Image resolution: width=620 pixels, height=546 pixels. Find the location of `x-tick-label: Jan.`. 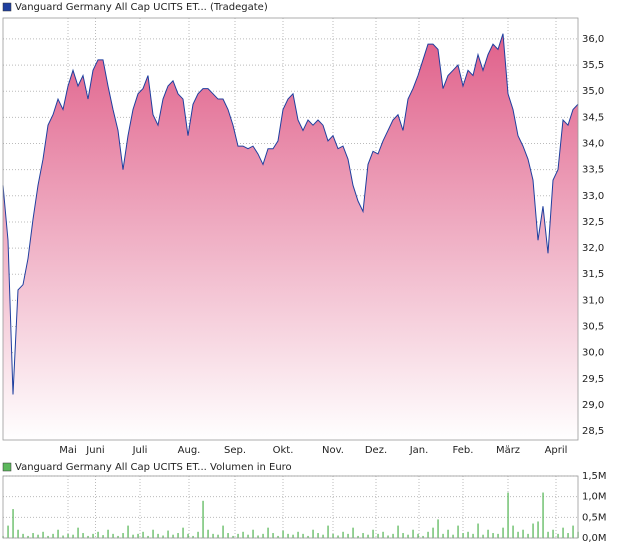

x-tick-label: Jan. is located at coordinates (419, 450).